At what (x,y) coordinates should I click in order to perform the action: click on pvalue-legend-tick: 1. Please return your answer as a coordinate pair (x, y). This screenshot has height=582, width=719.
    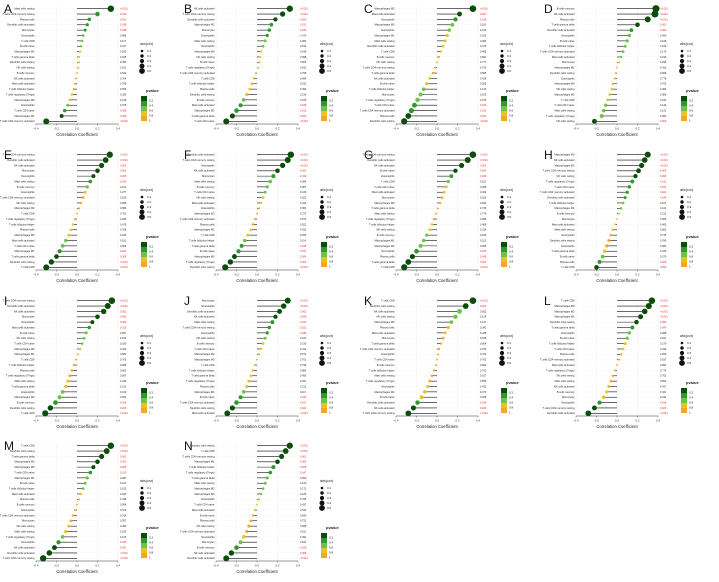
    Looking at the image, I should click on (330, 121).